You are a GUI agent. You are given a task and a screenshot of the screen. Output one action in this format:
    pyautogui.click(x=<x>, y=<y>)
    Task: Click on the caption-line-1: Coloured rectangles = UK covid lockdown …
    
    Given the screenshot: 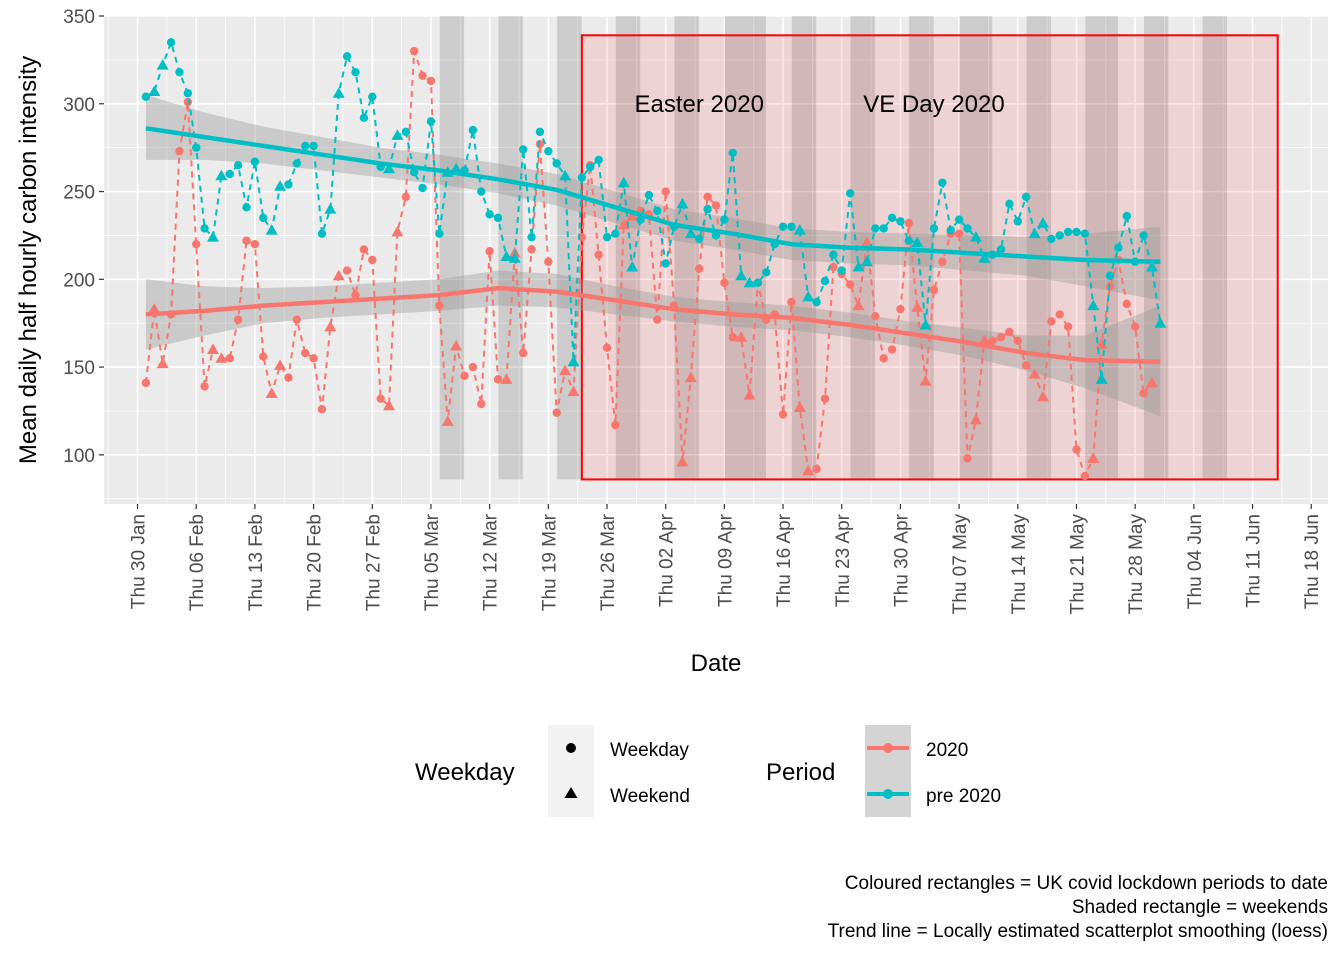 What is the action you would take?
    pyautogui.click(x=1086, y=883)
    